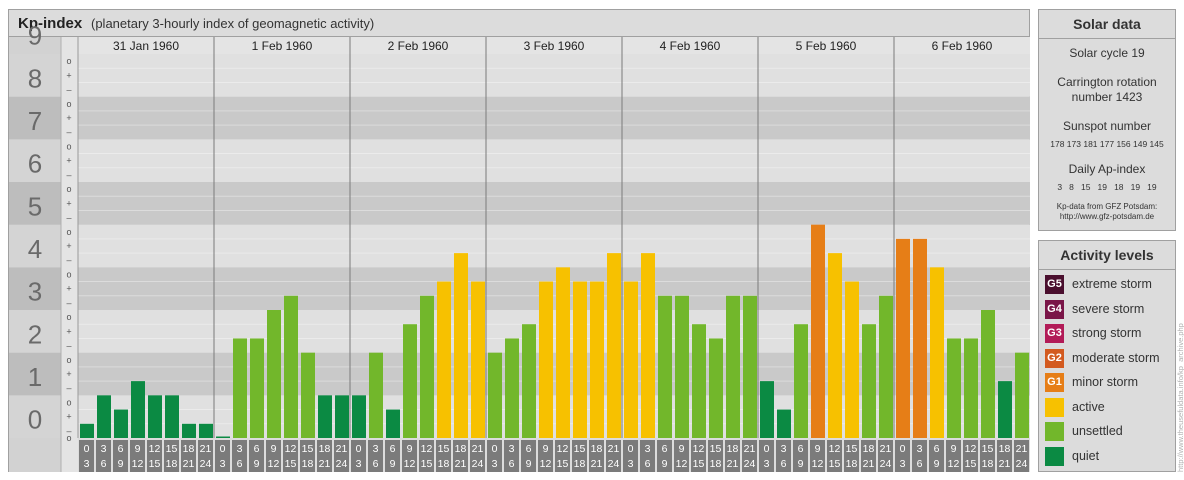 The height and width of the screenshot is (480, 1184). I want to click on y-tick-label: 8, so click(35, 78).